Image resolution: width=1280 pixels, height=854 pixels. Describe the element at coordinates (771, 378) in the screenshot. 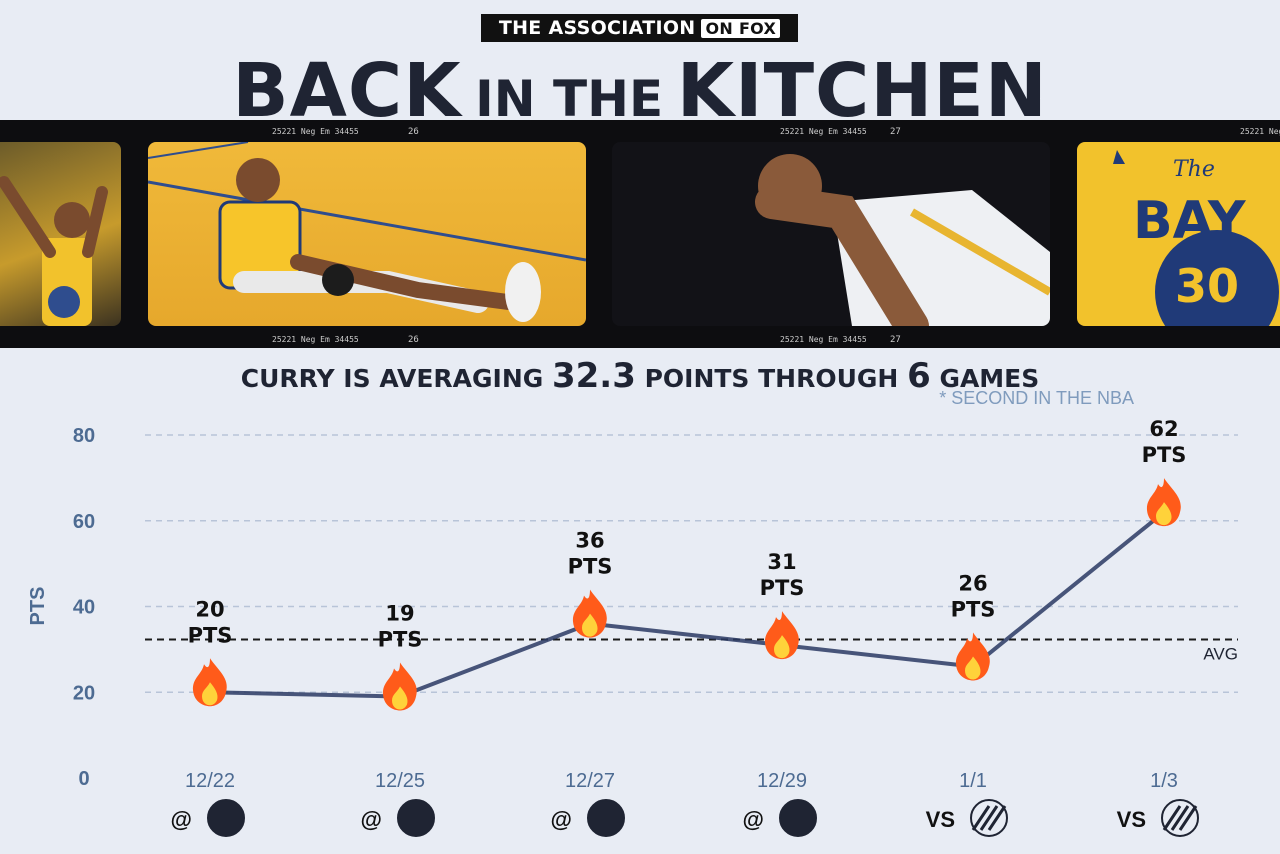

I see `subtitle-middle: POINTS THROUGH` at that location.